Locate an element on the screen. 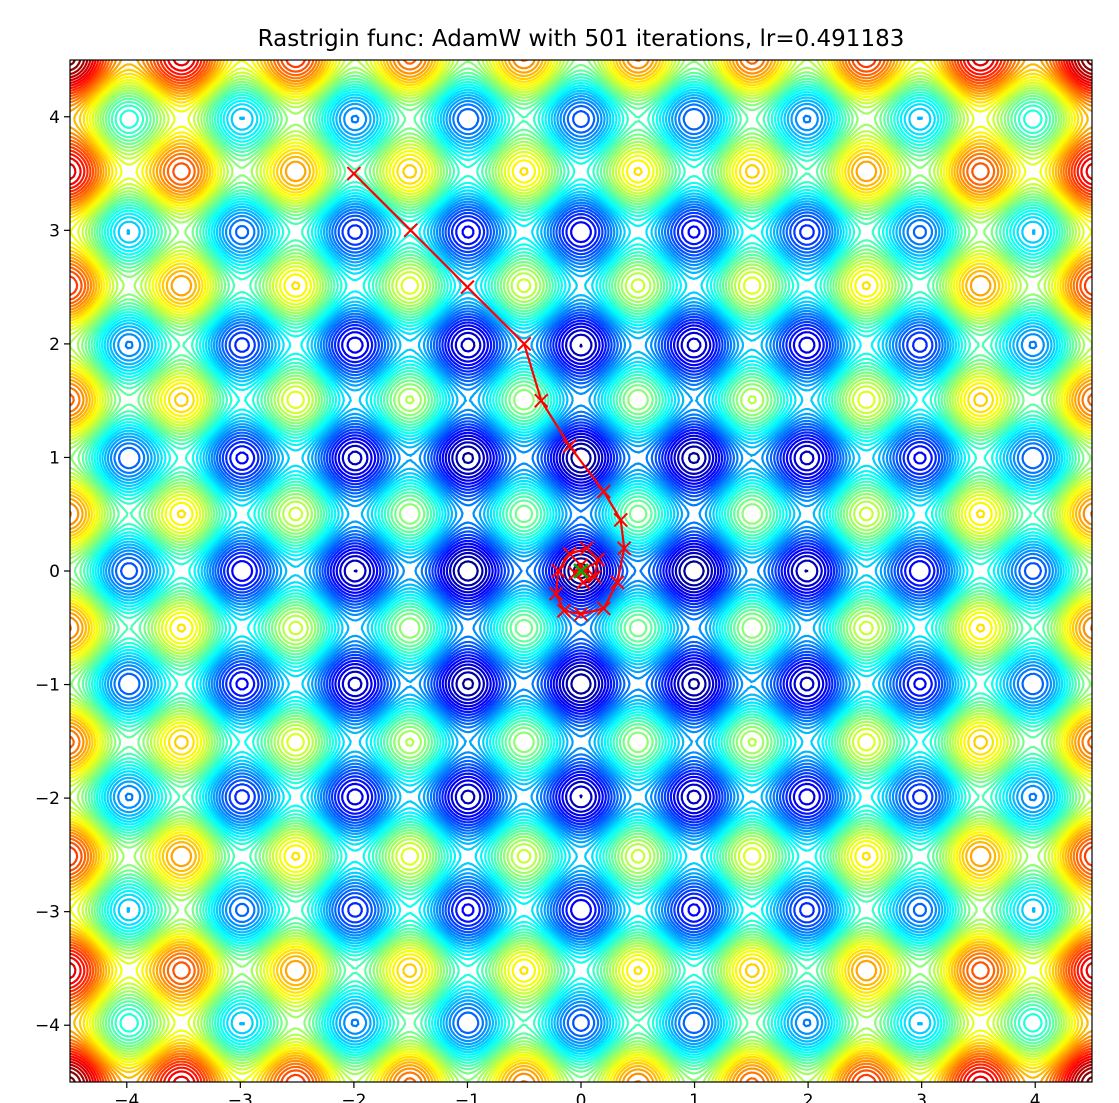  y-tick-label: 3 is located at coordinates (54, 231).